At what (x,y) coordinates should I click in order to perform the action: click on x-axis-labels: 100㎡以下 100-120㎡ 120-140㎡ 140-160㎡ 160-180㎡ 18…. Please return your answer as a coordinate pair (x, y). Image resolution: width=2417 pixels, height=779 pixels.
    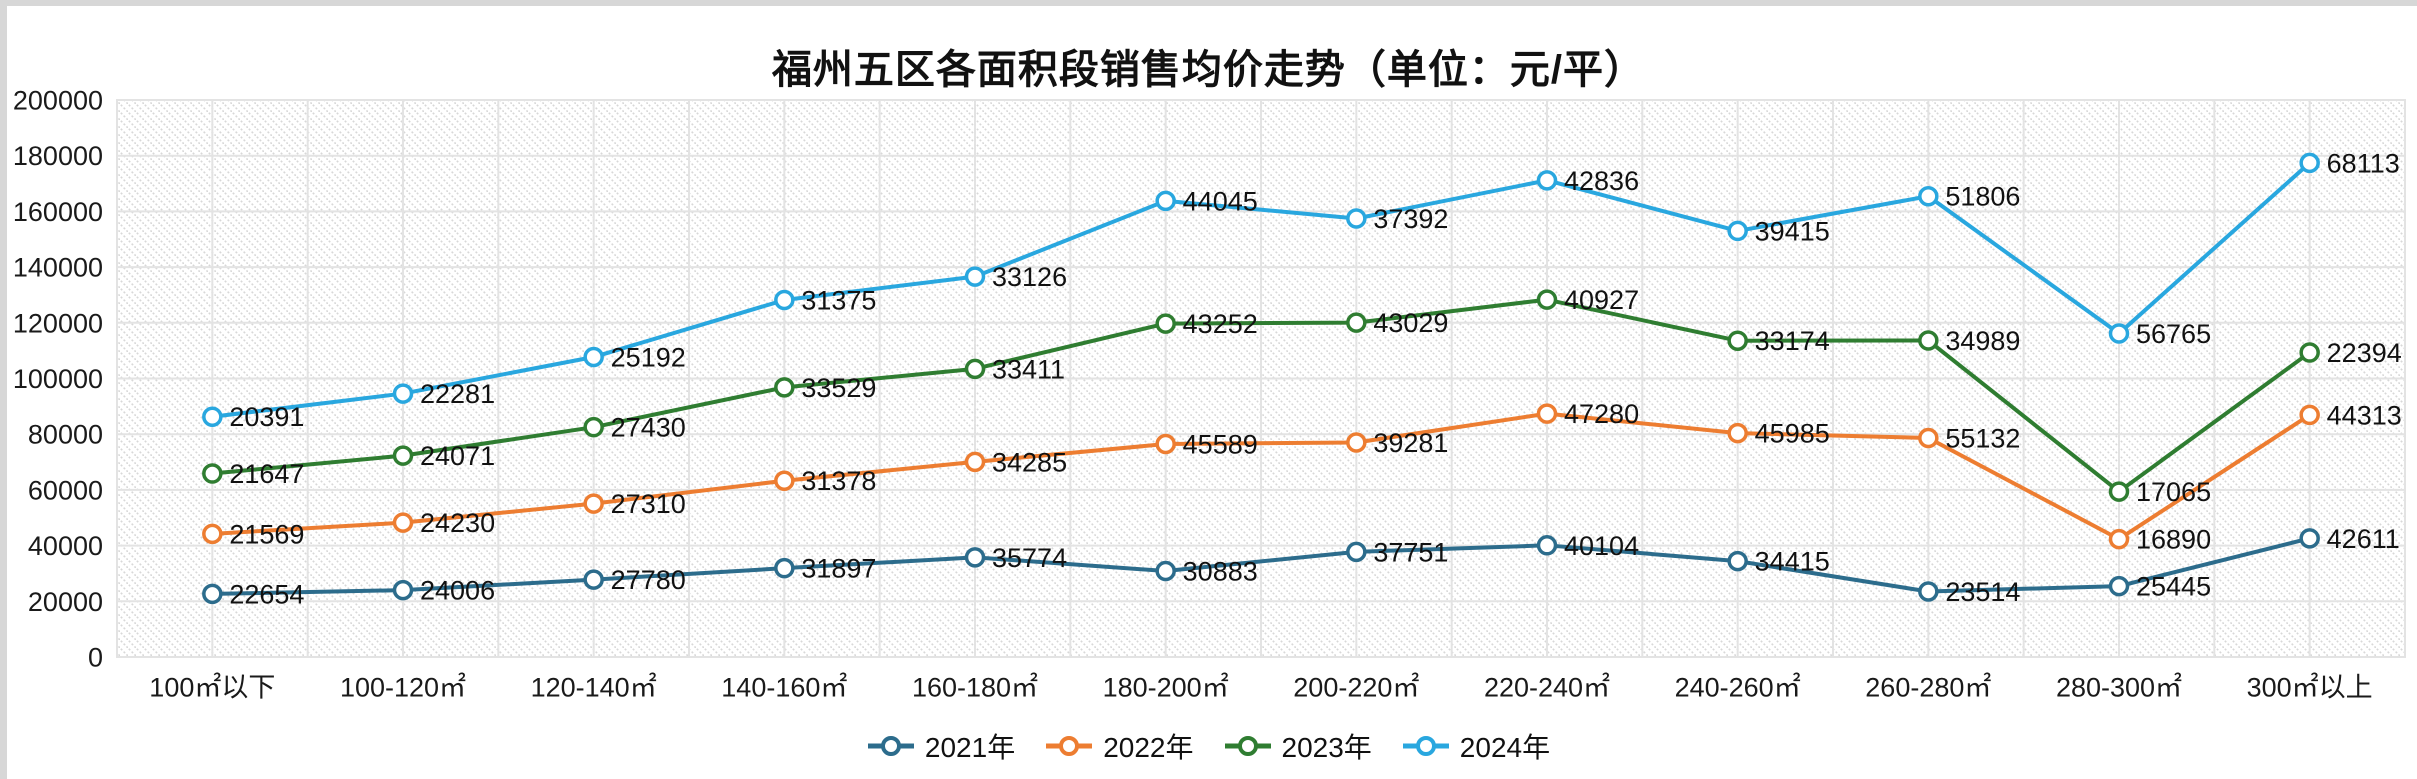
    Looking at the image, I should click on (1260, 687).